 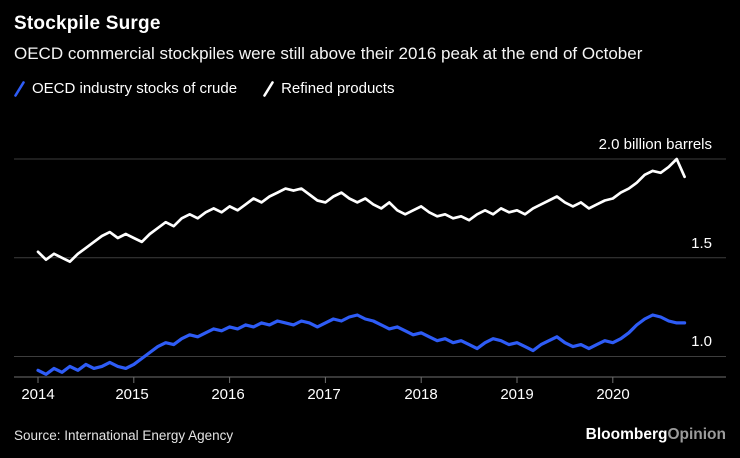 I want to click on x-axis-label-2018: 2018, so click(x=421, y=394).